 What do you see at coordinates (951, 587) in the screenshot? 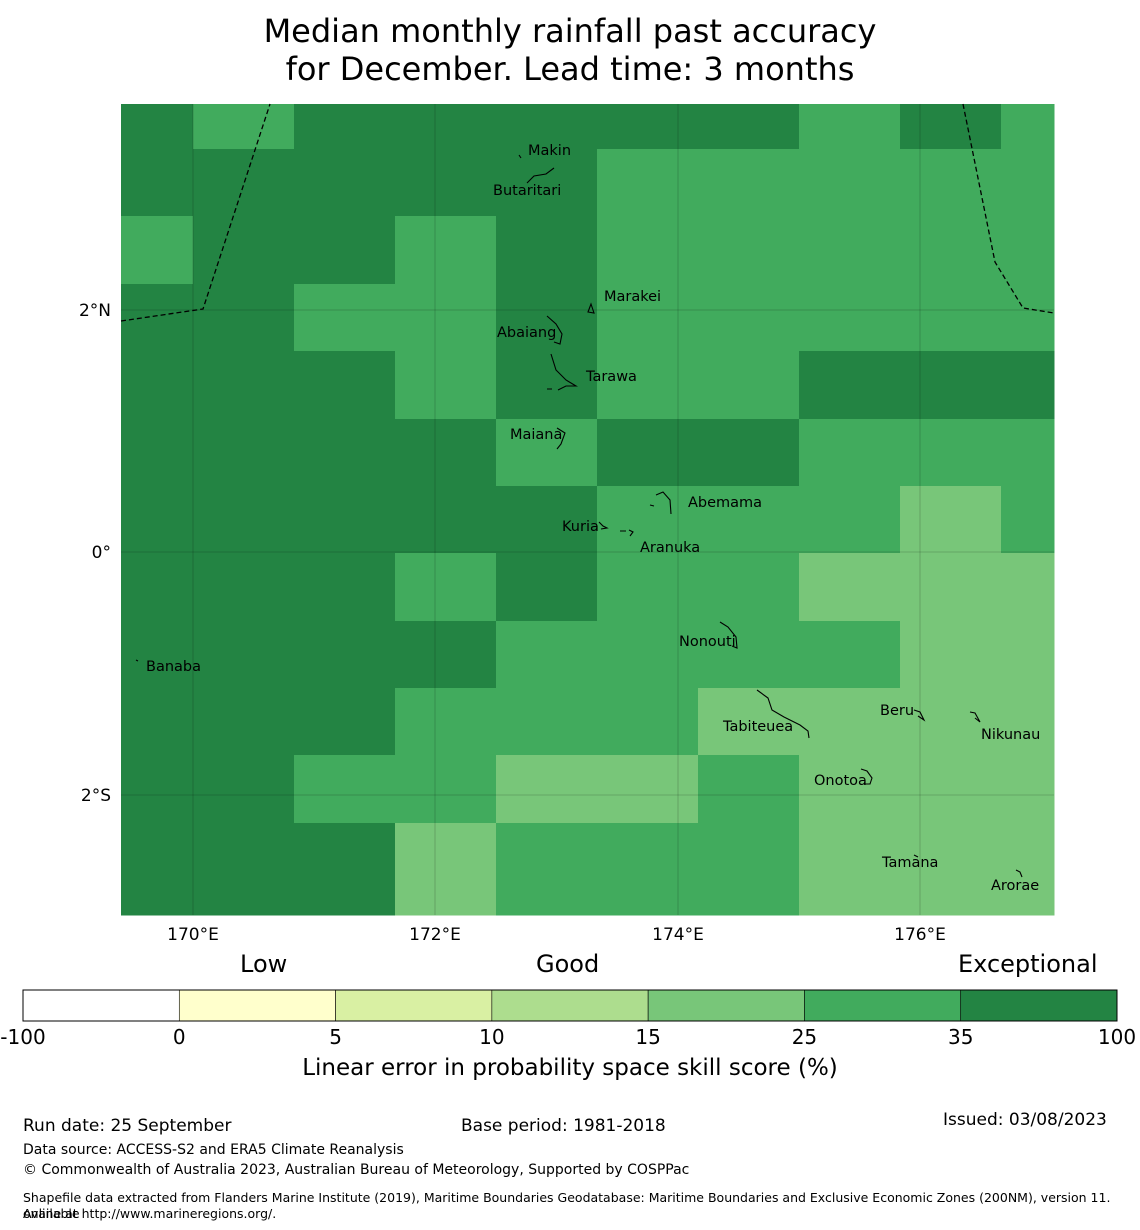
I see `grid-cell-r7-c8` at bounding box center [951, 587].